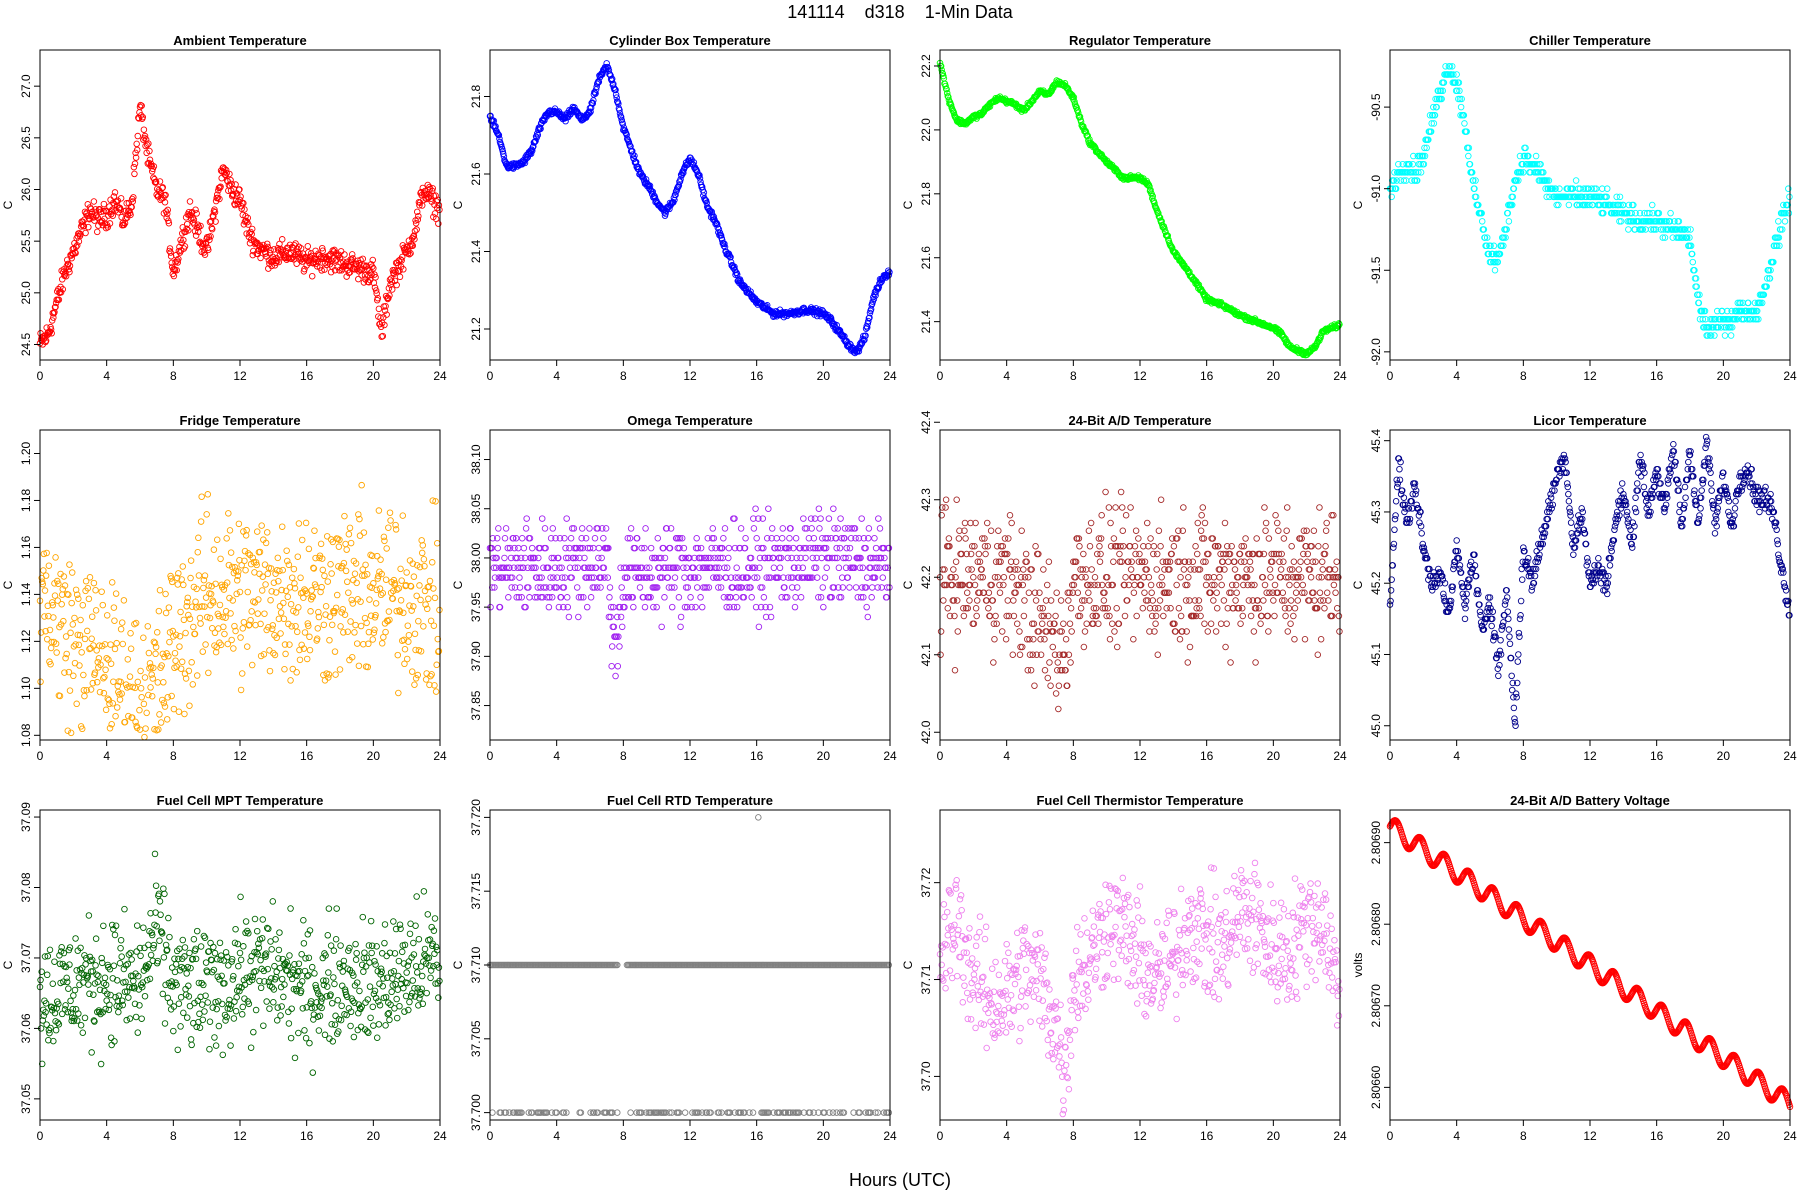 The image size is (1800, 1200). Describe the element at coordinates (1376, 189) in the screenshot. I see `y-tick-label: -91.0` at that location.